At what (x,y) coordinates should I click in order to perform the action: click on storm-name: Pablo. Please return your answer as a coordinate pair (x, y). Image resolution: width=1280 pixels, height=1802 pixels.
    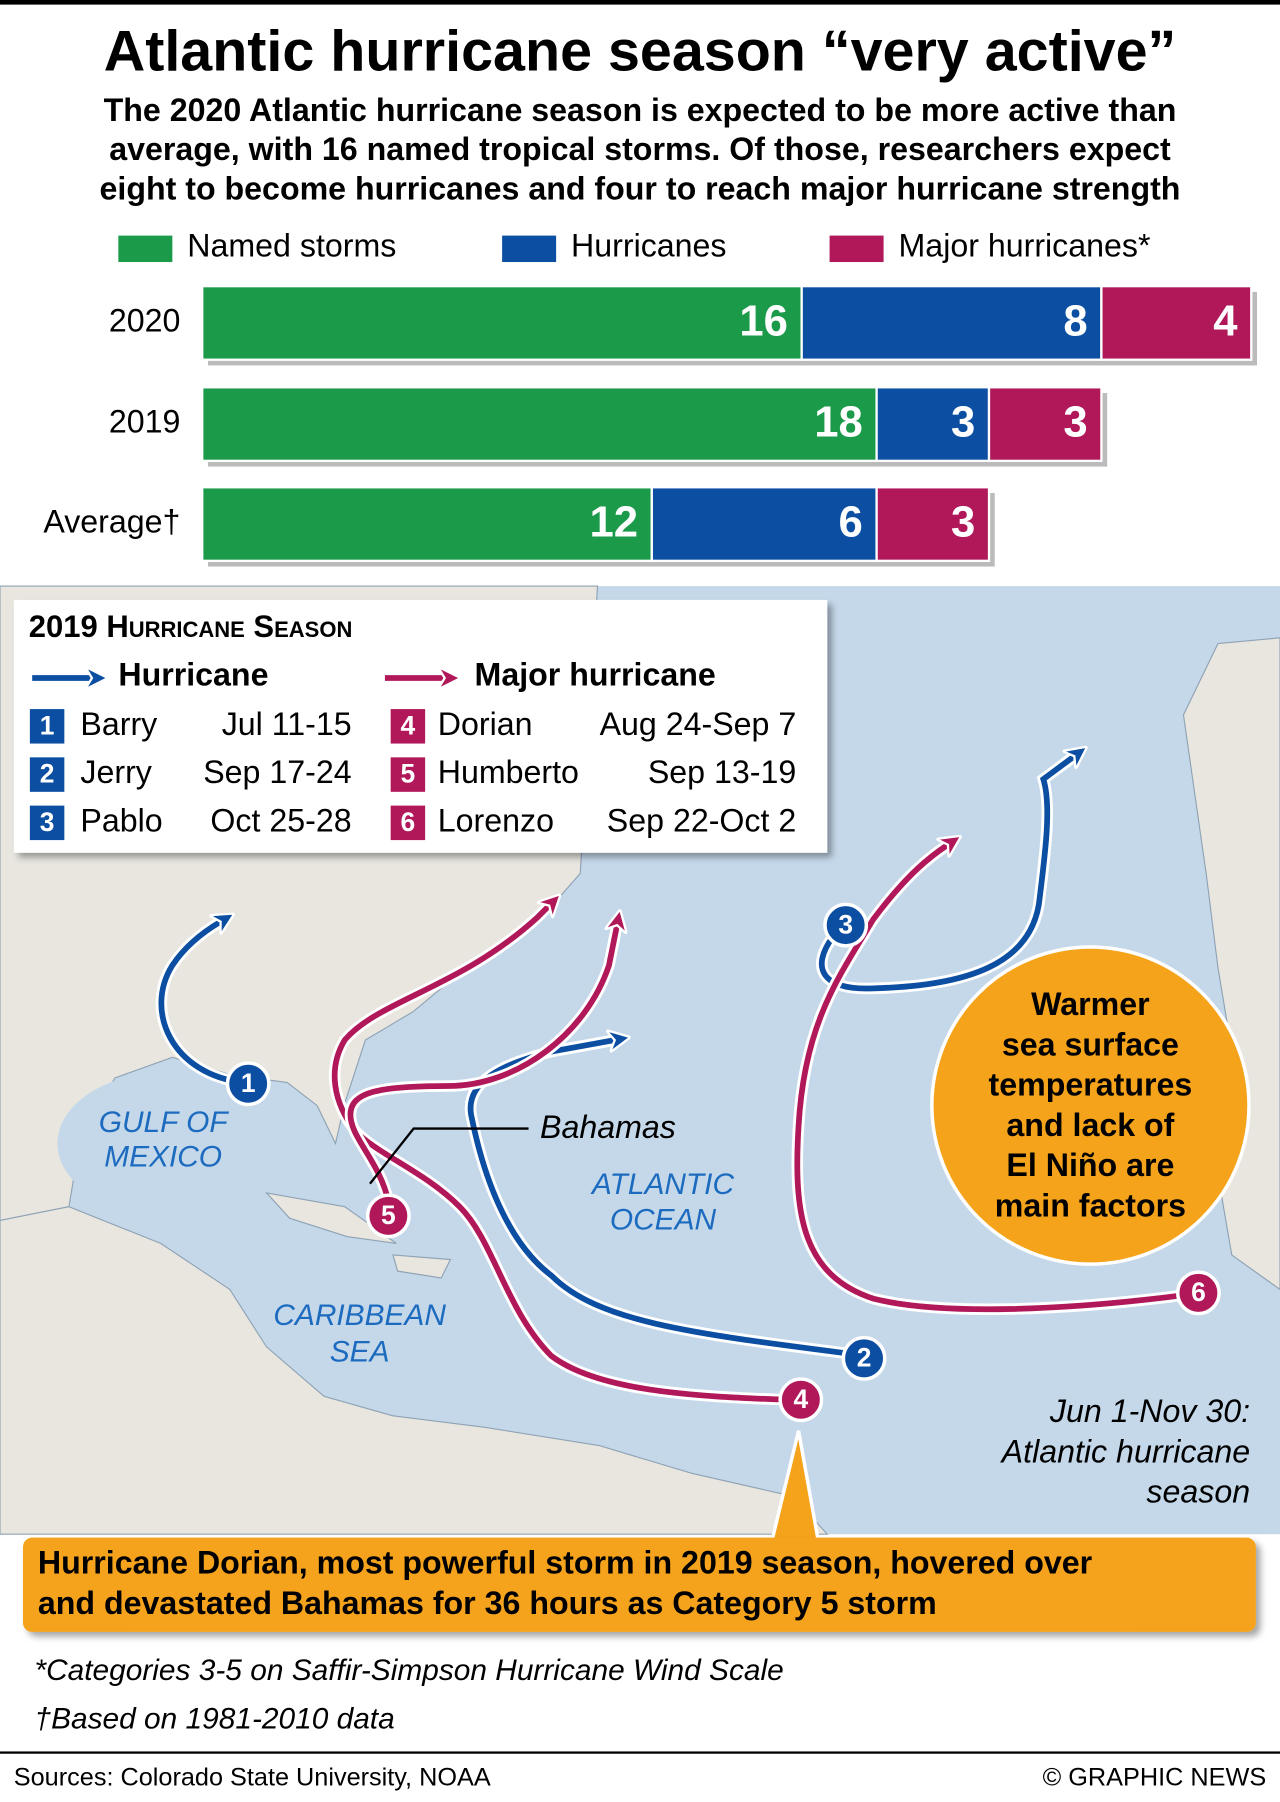
    Looking at the image, I should click on (121, 820).